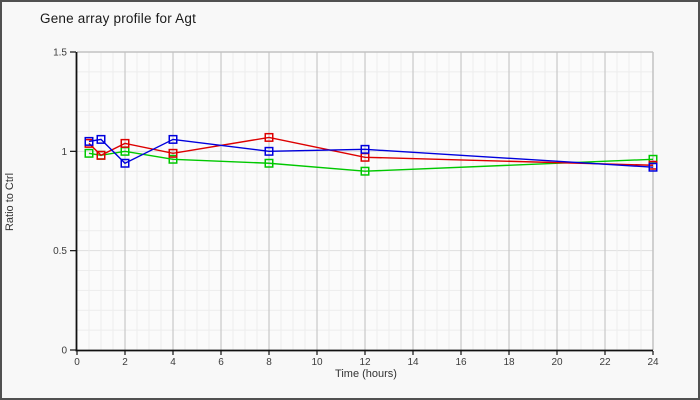 The height and width of the screenshot is (400, 700). What do you see at coordinates (118, 18) in the screenshot?
I see `chart-title: Gene array profile for Agt` at bounding box center [118, 18].